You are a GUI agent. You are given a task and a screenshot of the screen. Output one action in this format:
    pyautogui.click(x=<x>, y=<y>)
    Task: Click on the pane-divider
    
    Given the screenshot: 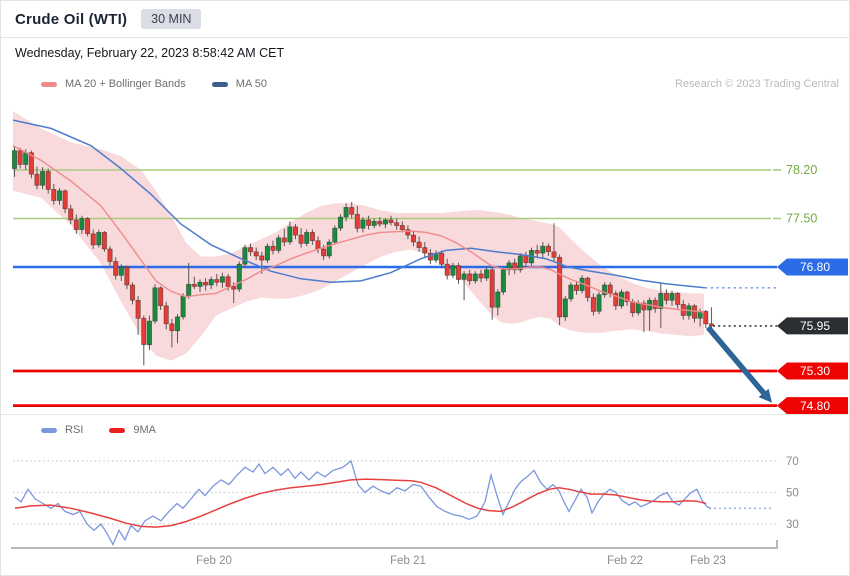 What is the action you would take?
    pyautogui.click(x=425, y=414)
    